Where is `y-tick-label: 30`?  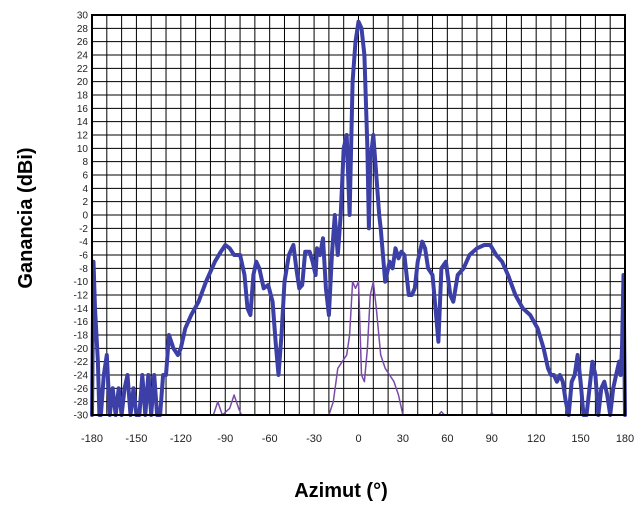 y-tick-label: 30 is located at coordinates (83, 16).